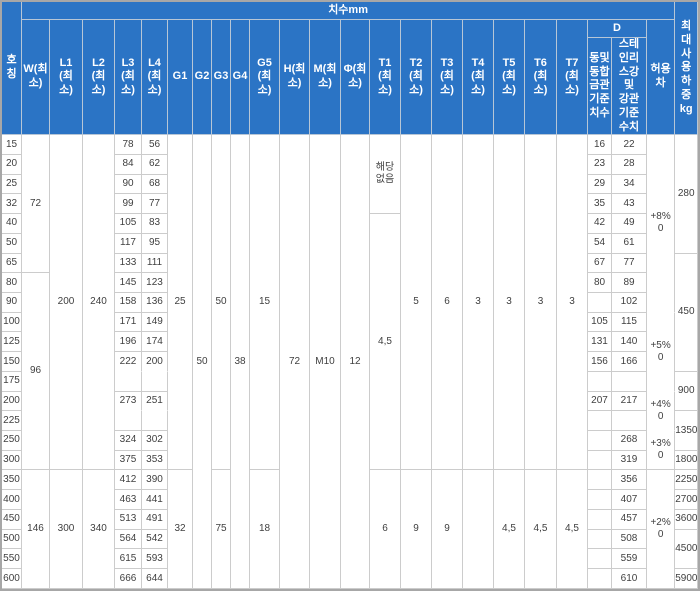  What do you see at coordinates (12, 342) in the screenshot?
I see `cell-size-125: 125` at bounding box center [12, 342].